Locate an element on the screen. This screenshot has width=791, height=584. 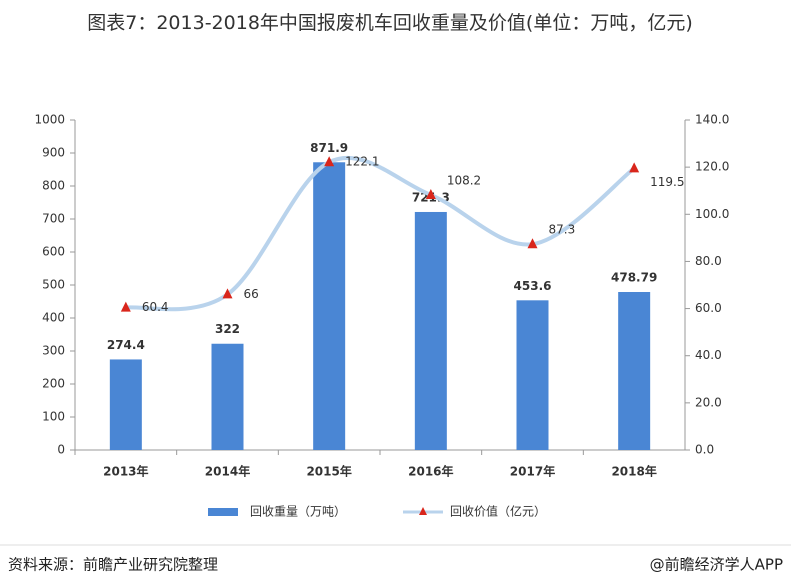
x-tick-label: 2013年 is located at coordinates (125, 471).